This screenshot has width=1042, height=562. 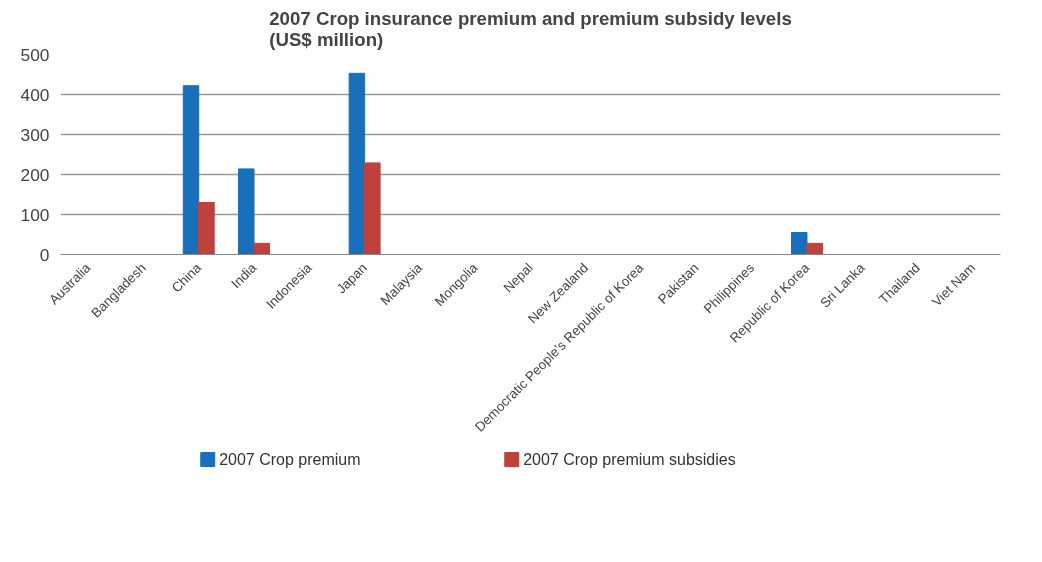 What do you see at coordinates (290, 459) in the screenshot?
I see `legend-label: 2007 Crop premium` at bounding box center [290, 459].